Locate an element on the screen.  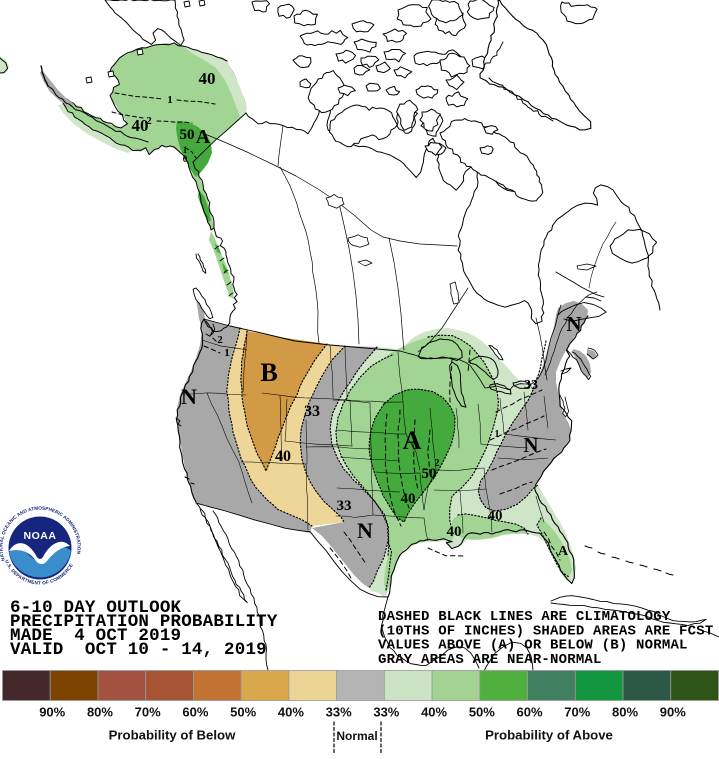
svg-text:DASHED BLACK LINES ARE CLIMATO: DASHED BLACK LINES ARE CLIMATOLOGY is located at coordinates (524, 617).